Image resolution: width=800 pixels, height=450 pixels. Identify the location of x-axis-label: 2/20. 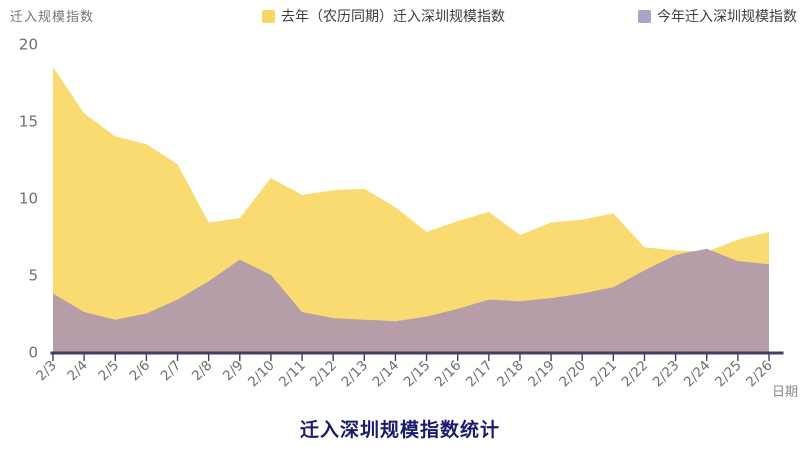
(572, 374).